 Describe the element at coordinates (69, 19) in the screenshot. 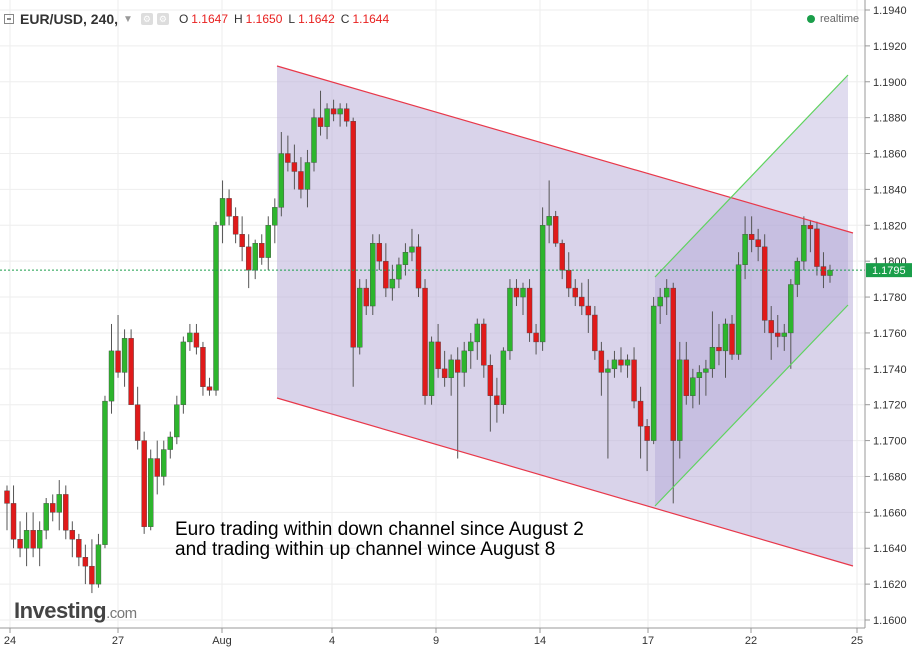

I see `symbol-label: EUR/USD, 240,` at that location.